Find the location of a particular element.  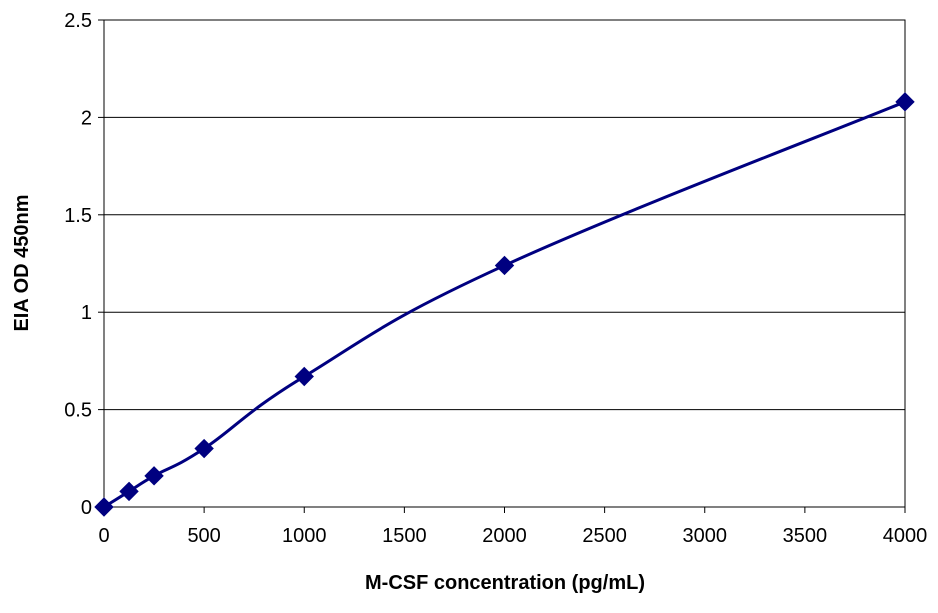

y-tick-label: 0.5 is located at coordinates (78, 411).